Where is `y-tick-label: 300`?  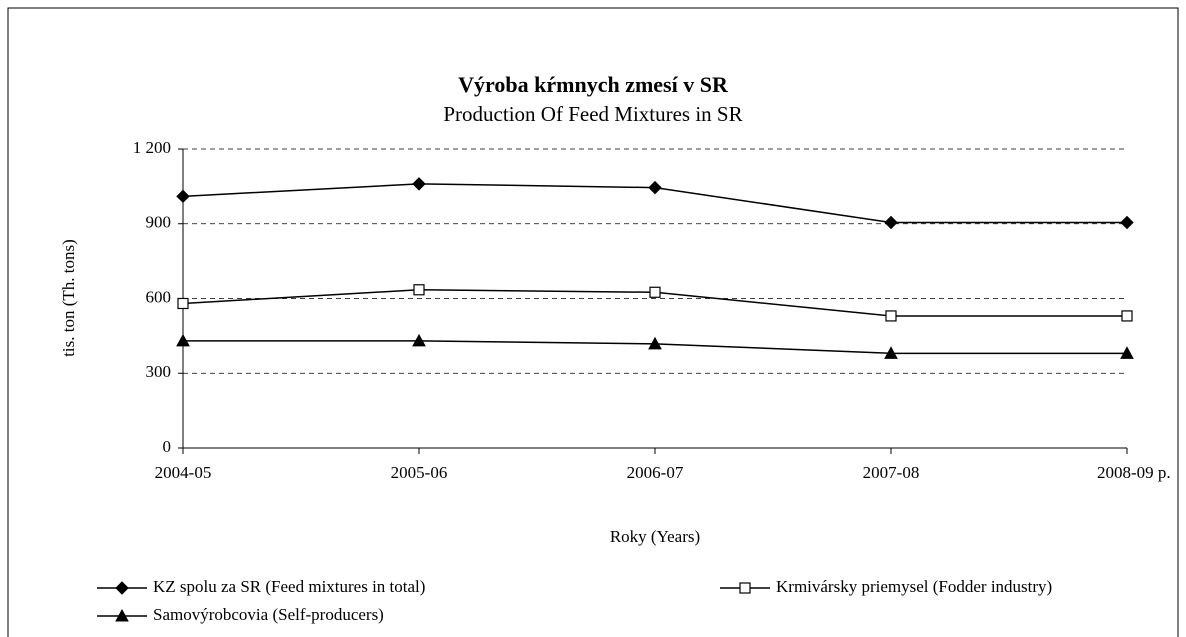
y-tick-label: 300 is located at coordinates (159, 371).